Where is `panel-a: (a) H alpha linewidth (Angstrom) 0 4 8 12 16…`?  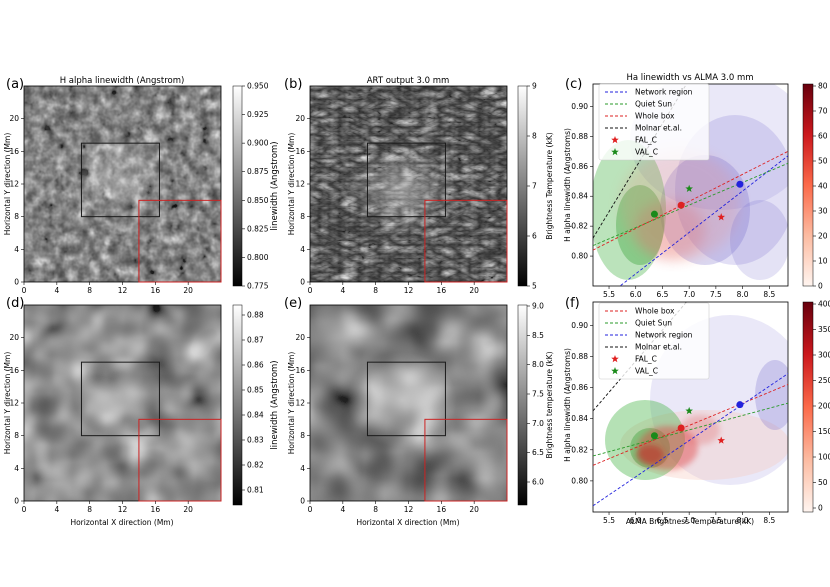
panel-a: (a) H alpha linewidth (Angstrom) 0 4 8 12 16… is located at coordinates (141, 185).